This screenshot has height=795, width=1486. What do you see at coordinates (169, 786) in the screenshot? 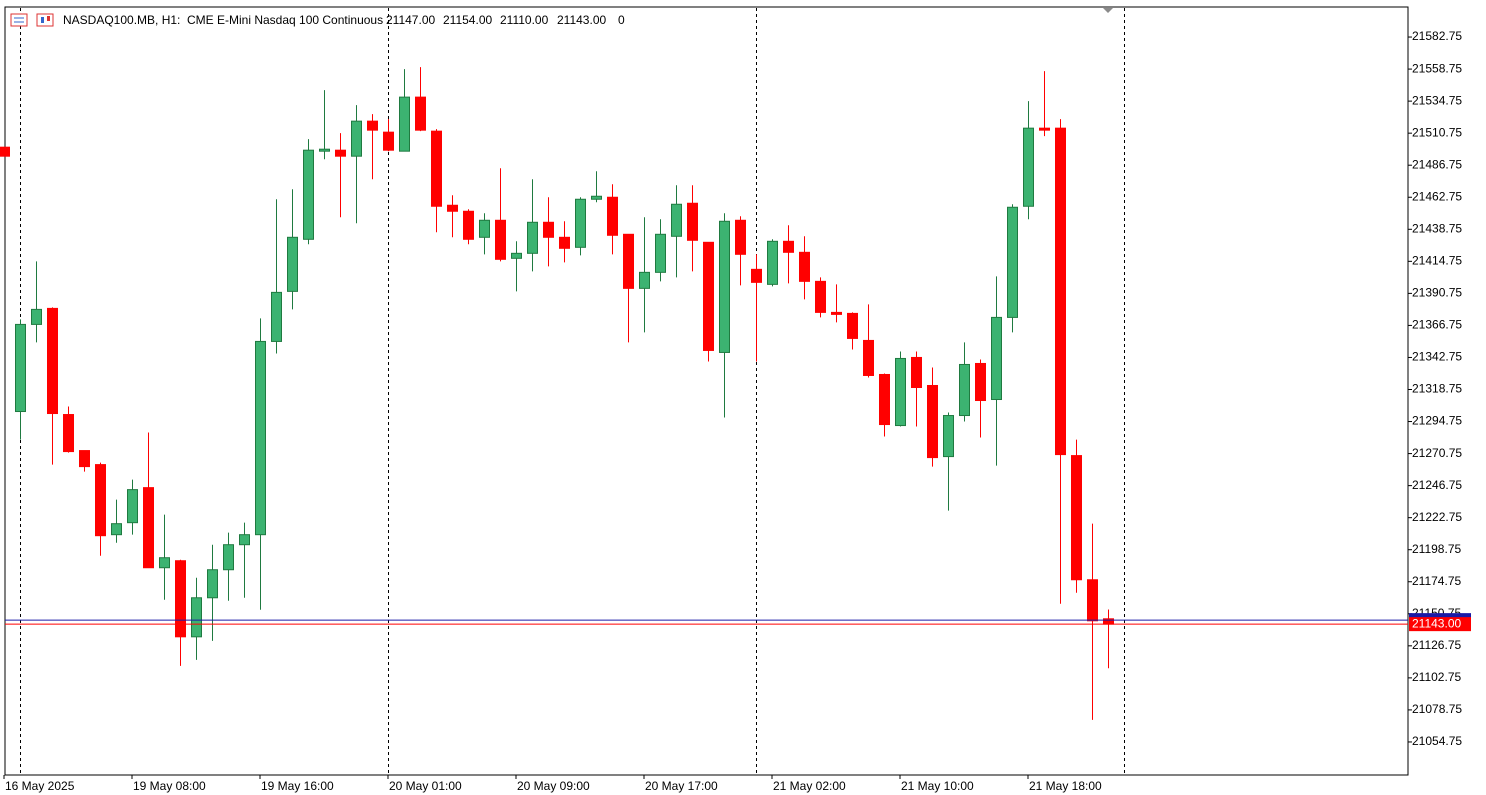
I see `x-tick-label: 19 May 08:00` at bounding box center [169, 786].